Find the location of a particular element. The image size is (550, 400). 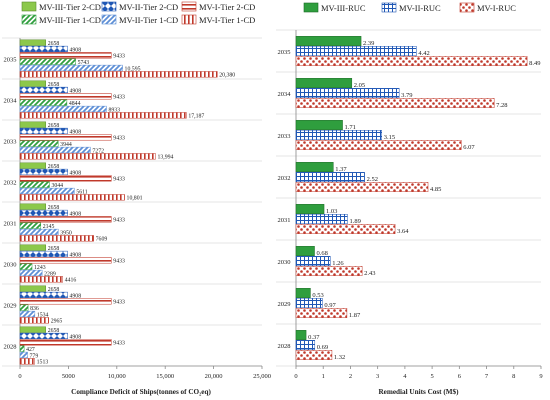

legend-swatch-mv-i-tier-2-cd is located at coordinates (189, 6).